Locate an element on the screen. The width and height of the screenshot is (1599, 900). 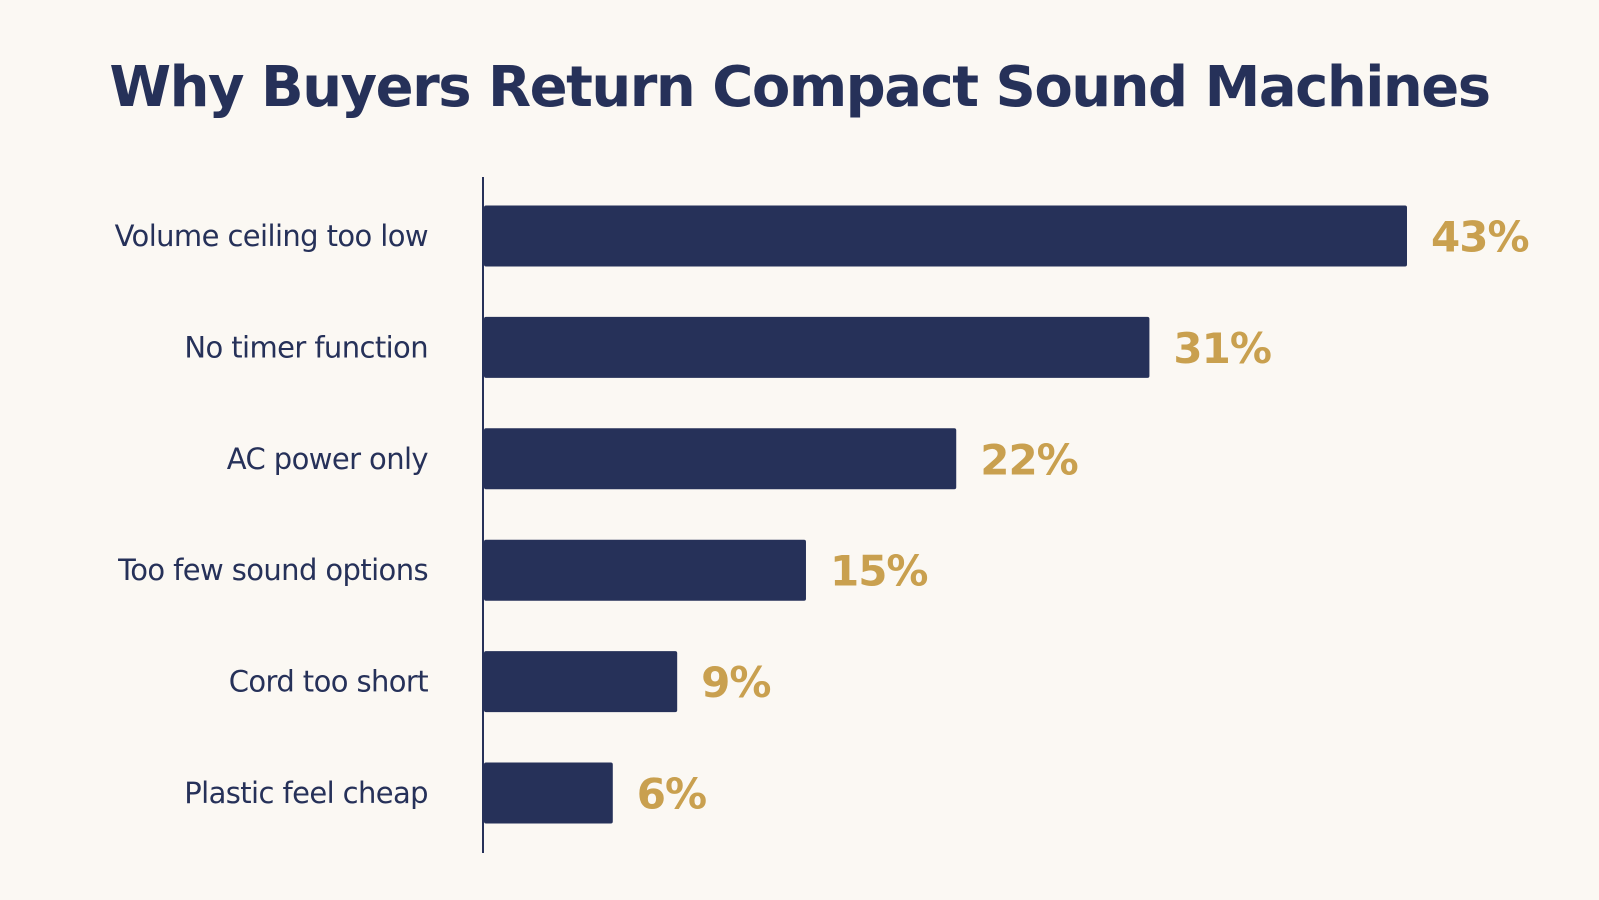
category-label: Plastic feel cheap is located at coordinates (306, 793).